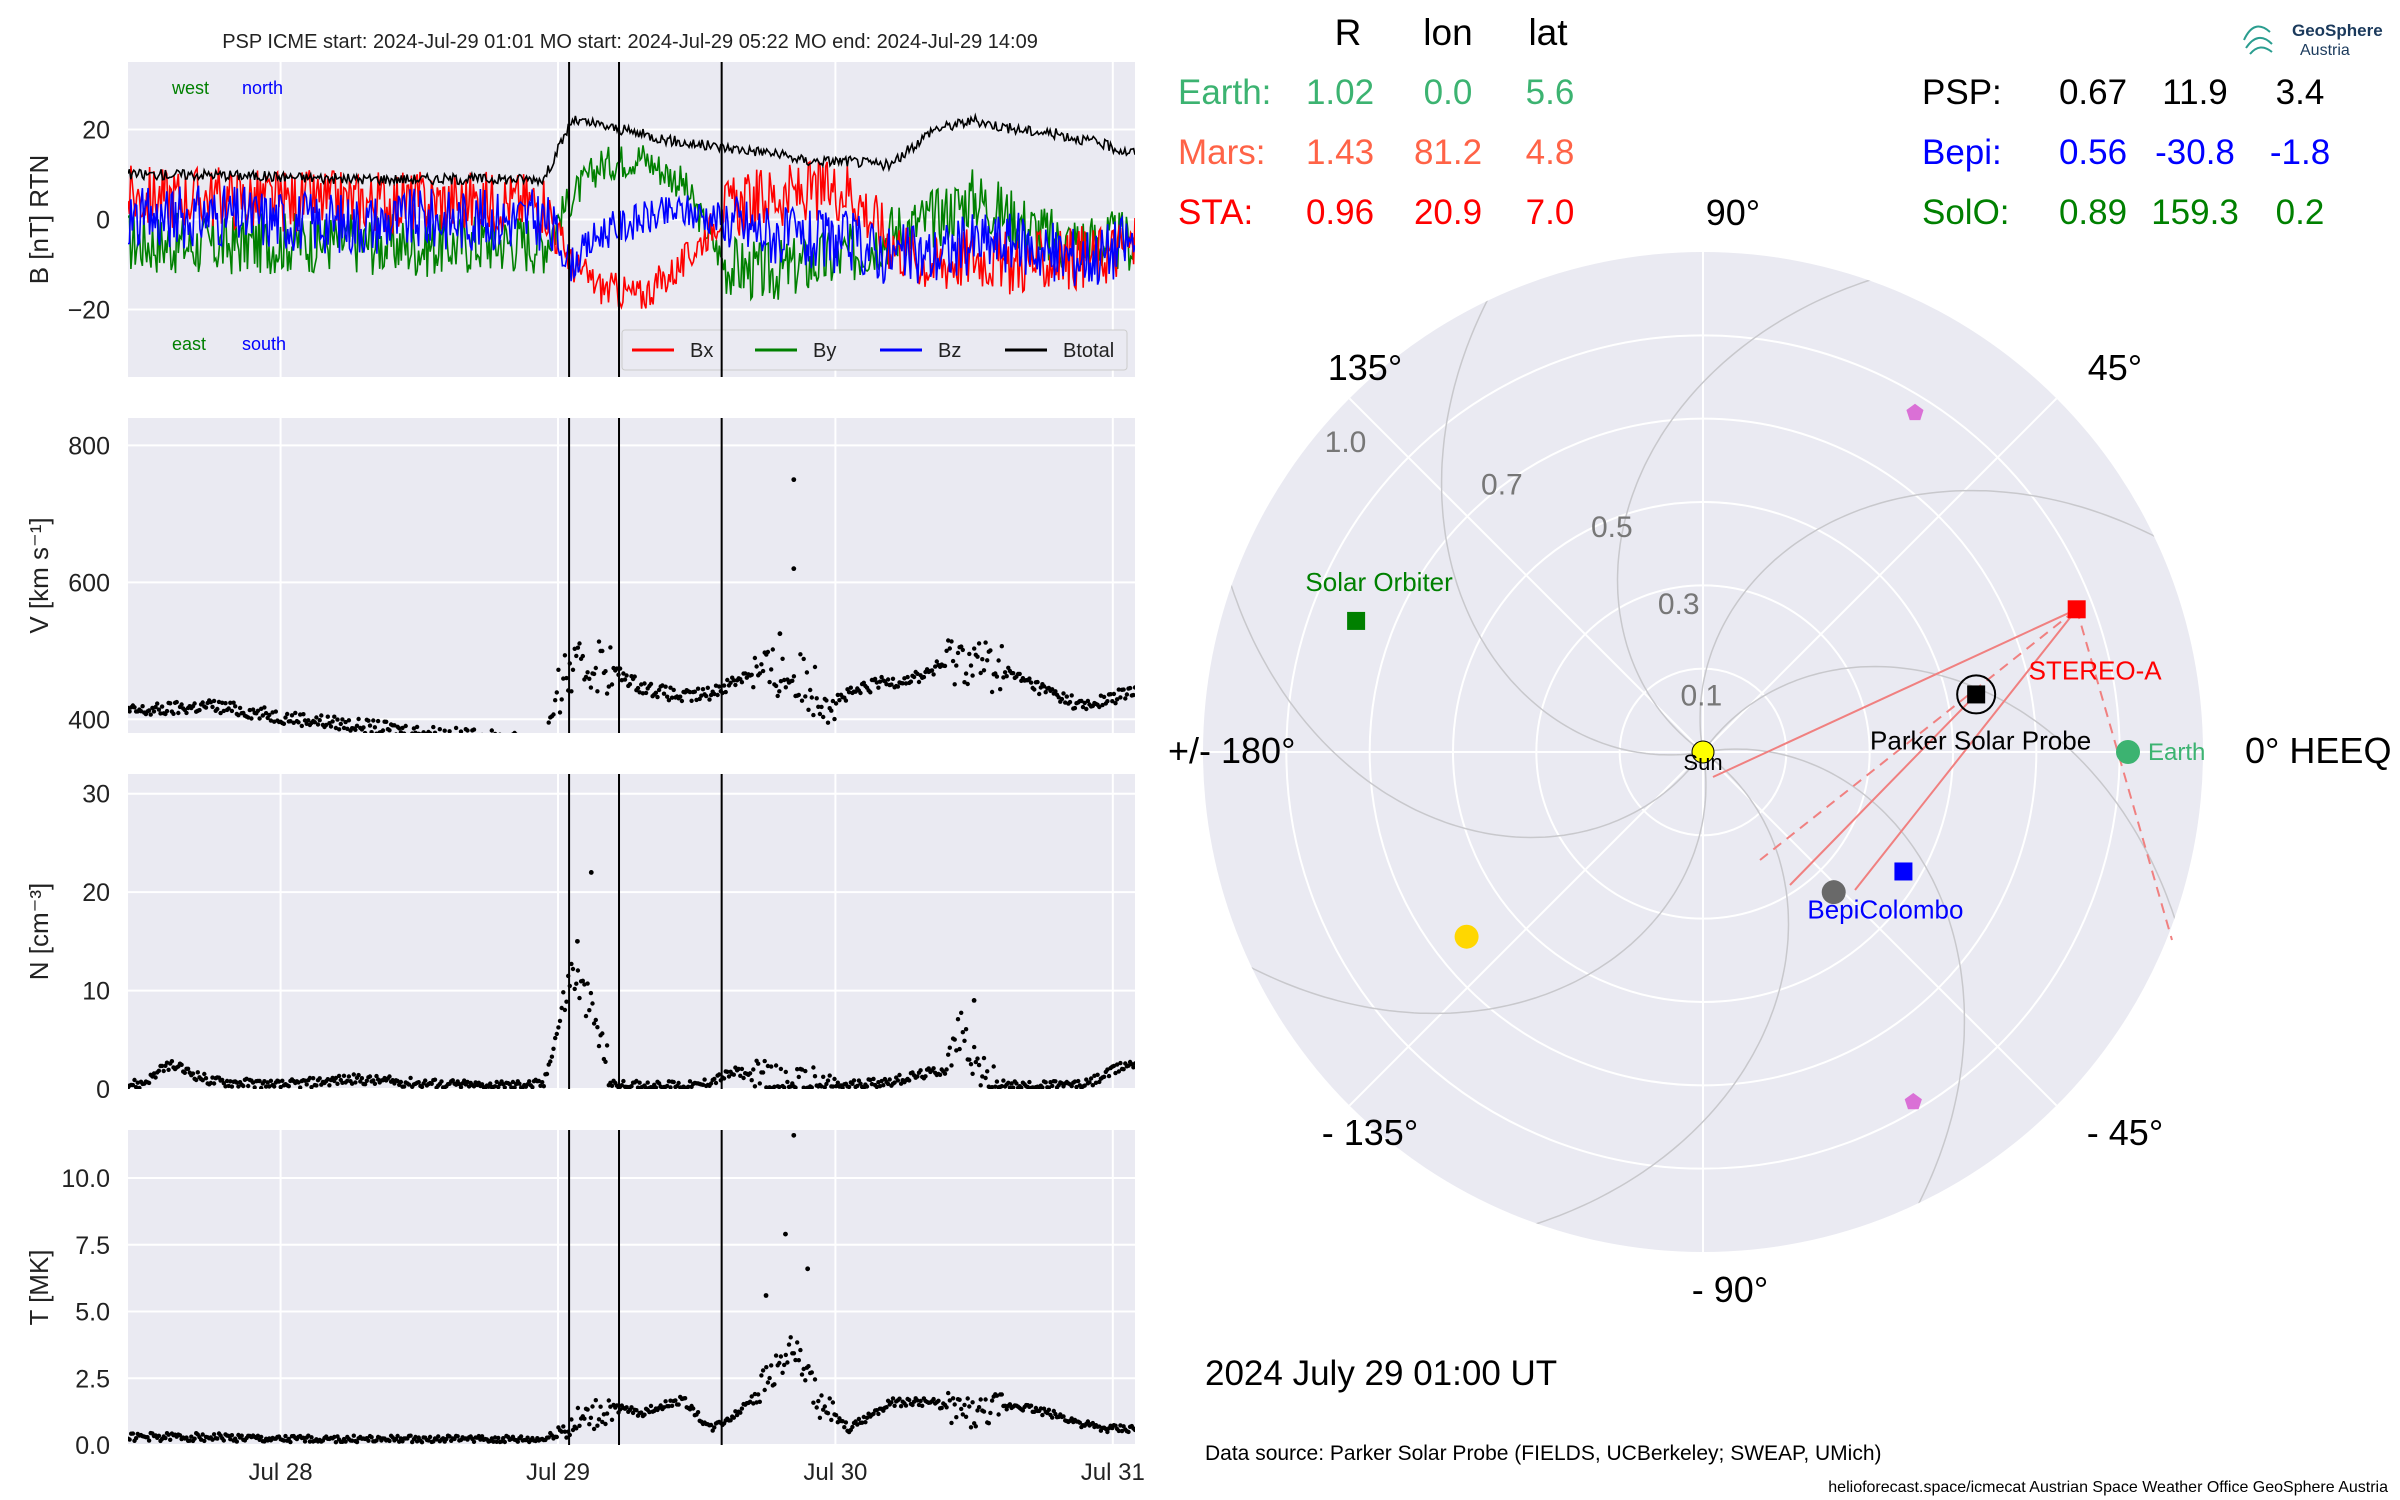 This screenshot has height=1500, width=2400. I want to click on table-cell-lon: 81.2, so click(1448, 152).